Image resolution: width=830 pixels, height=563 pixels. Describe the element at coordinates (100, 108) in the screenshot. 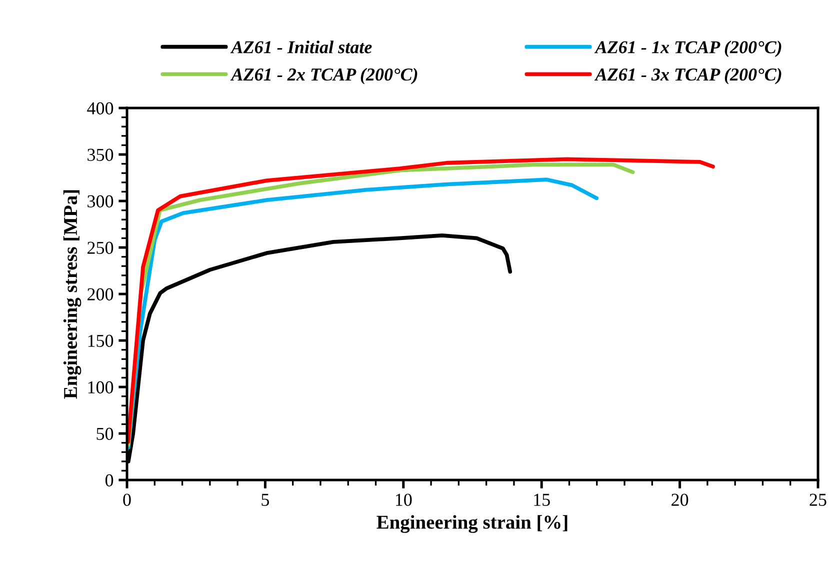

I see `y-tick-label: 400` at that location.